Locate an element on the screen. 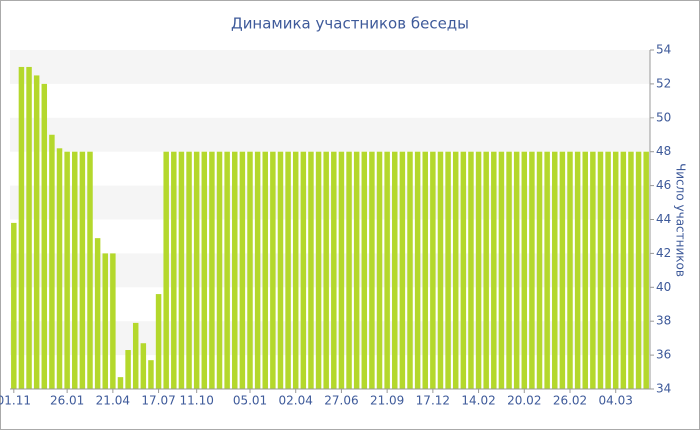 The width and height of the screenshot is (700, 430). y-tick-label: 36 is located at coordinates (663, 355).